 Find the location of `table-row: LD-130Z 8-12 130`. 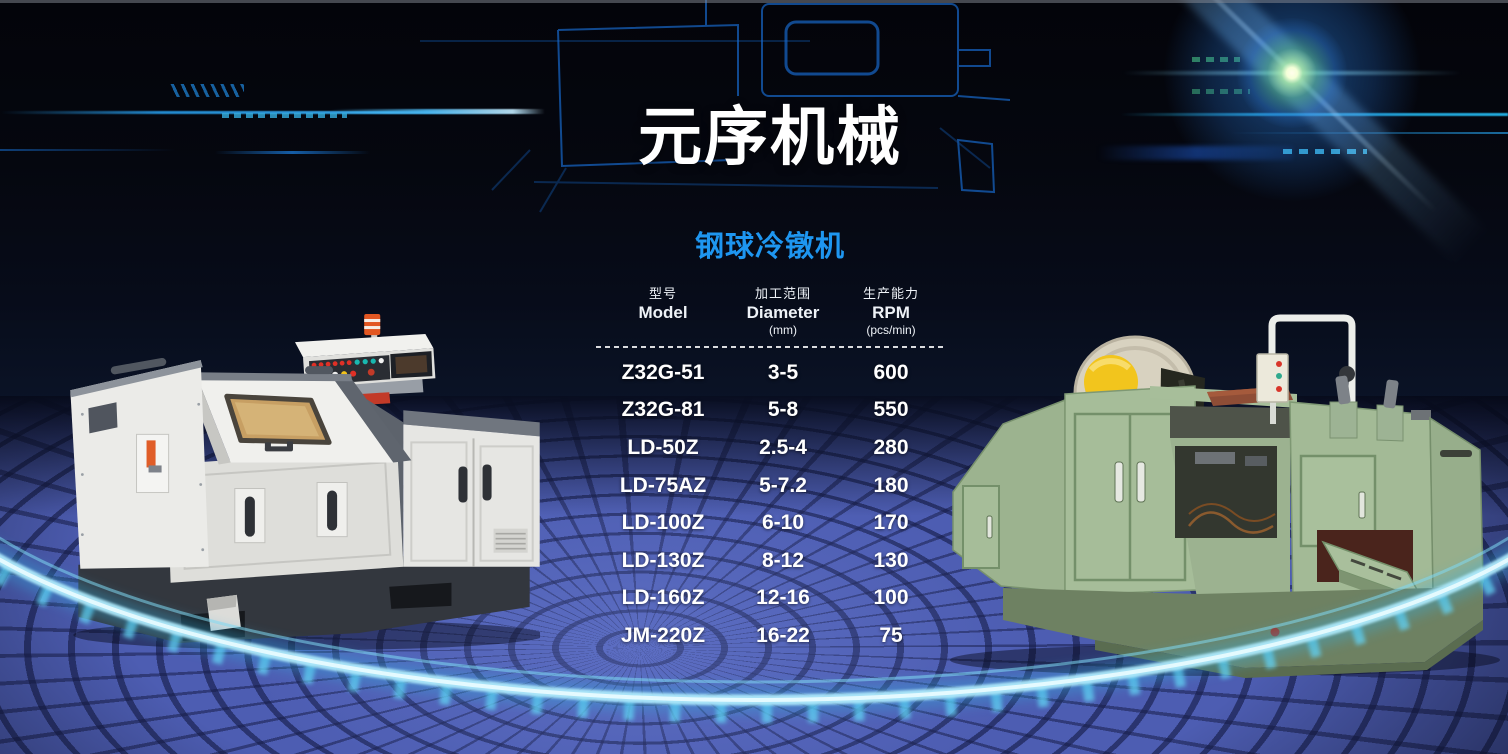

table-row: LD-130Z 8-12 130 is located at coordinates (771, 561).